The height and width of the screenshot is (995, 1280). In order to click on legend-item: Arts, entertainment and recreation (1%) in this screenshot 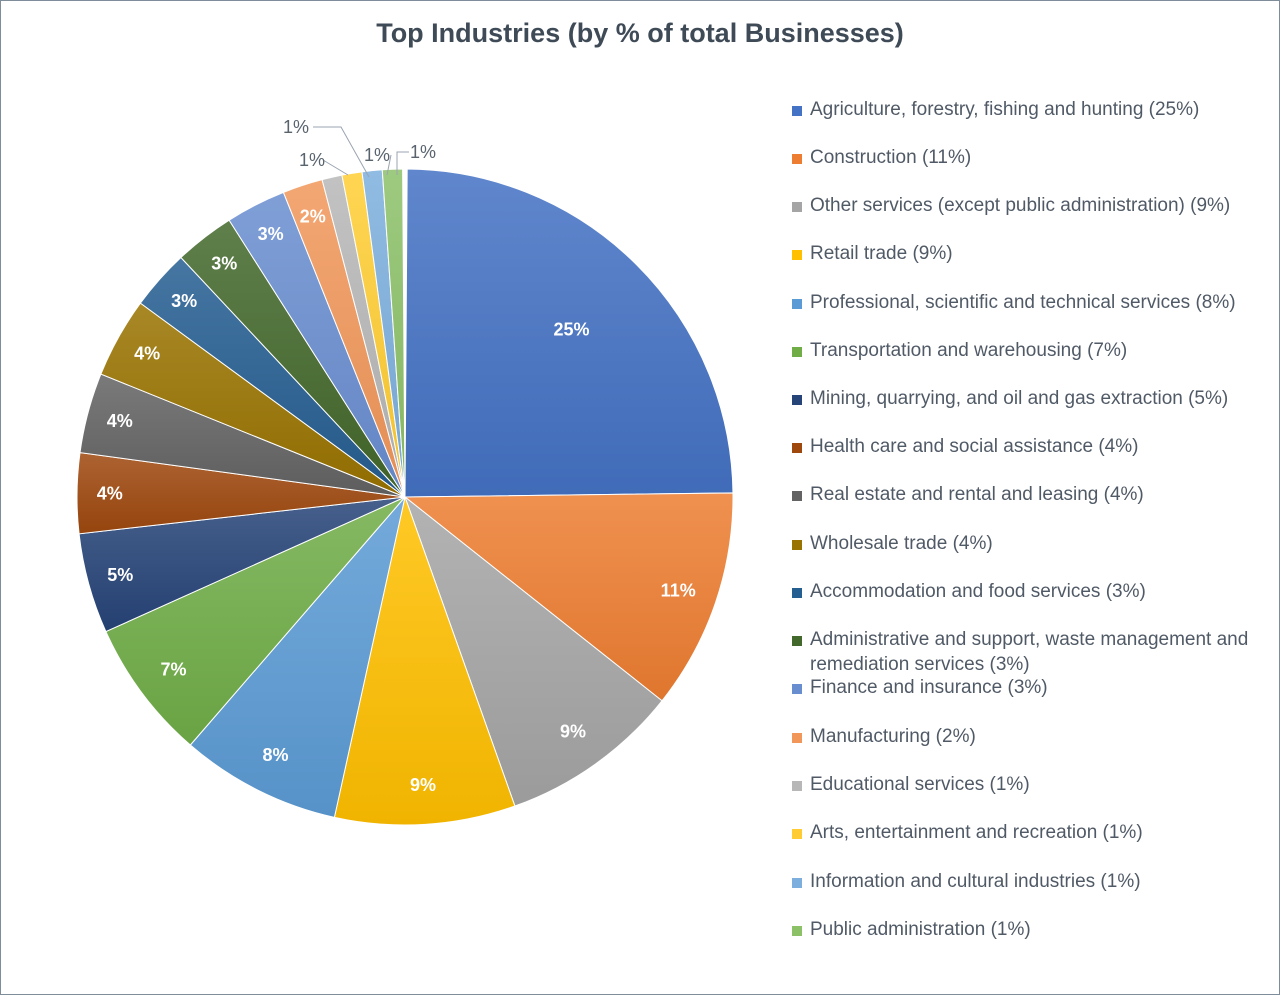, I will do `click(1027, 832)`.